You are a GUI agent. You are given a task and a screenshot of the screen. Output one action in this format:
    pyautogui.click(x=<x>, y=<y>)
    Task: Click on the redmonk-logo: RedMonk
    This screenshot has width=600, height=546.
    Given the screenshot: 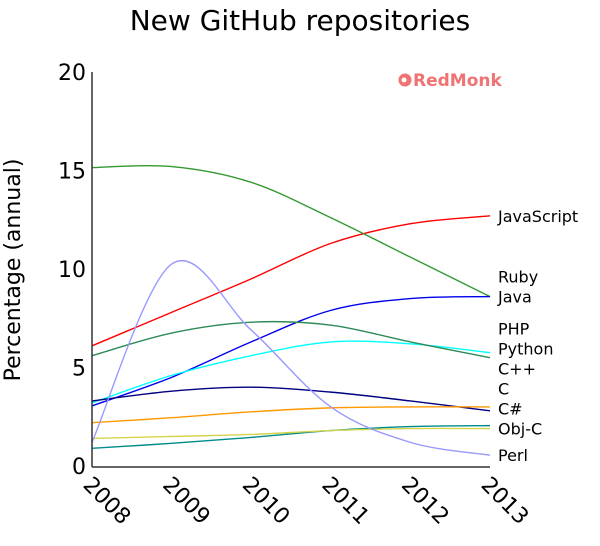 What is the action you would take?
    pyautogui.click(x=450, y=81)
    